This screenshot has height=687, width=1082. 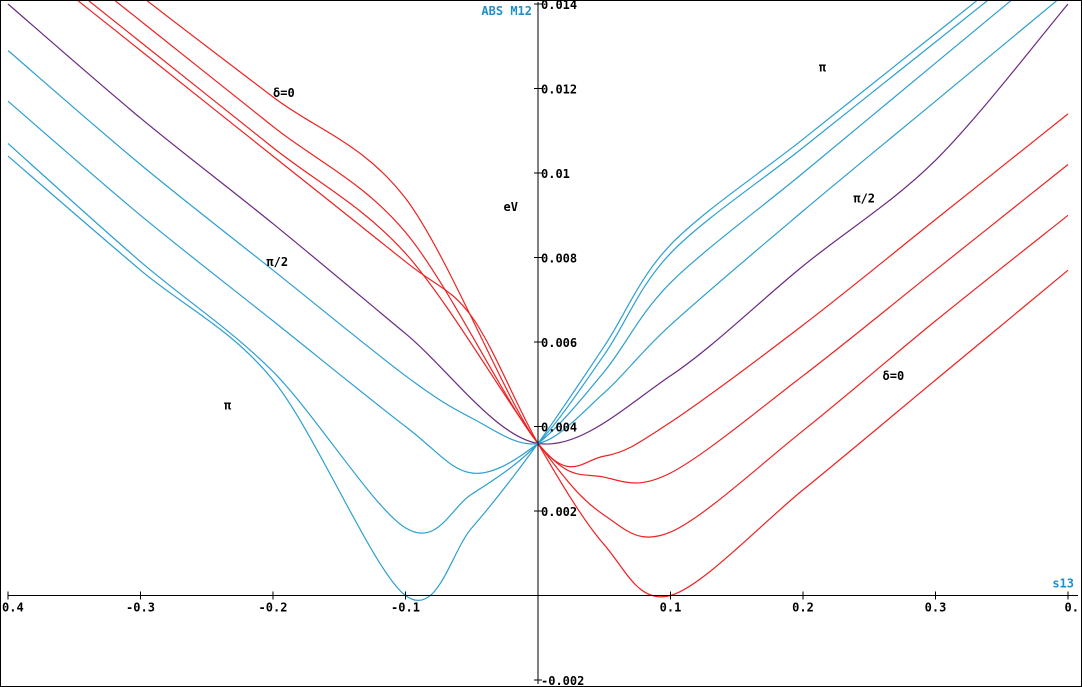 I want to click on x-tick-label: -0.1, so click(x=405, y=608).